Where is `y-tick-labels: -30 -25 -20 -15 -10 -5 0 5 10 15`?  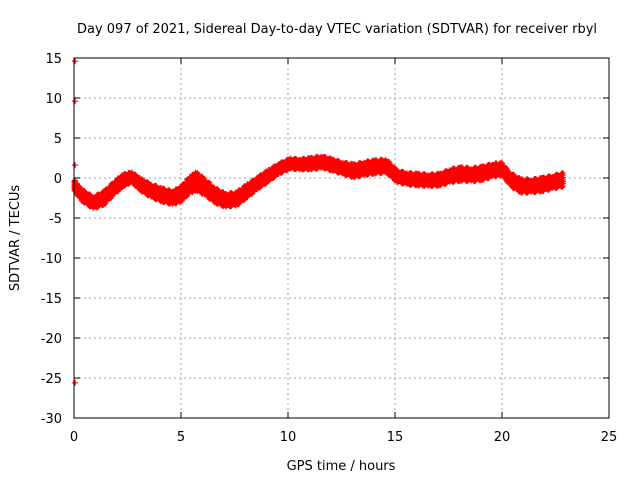 y-tick-labels: -30 -25 -20 -15 -10 -5 0 5 10 15 is located at coordinates (51, 239).